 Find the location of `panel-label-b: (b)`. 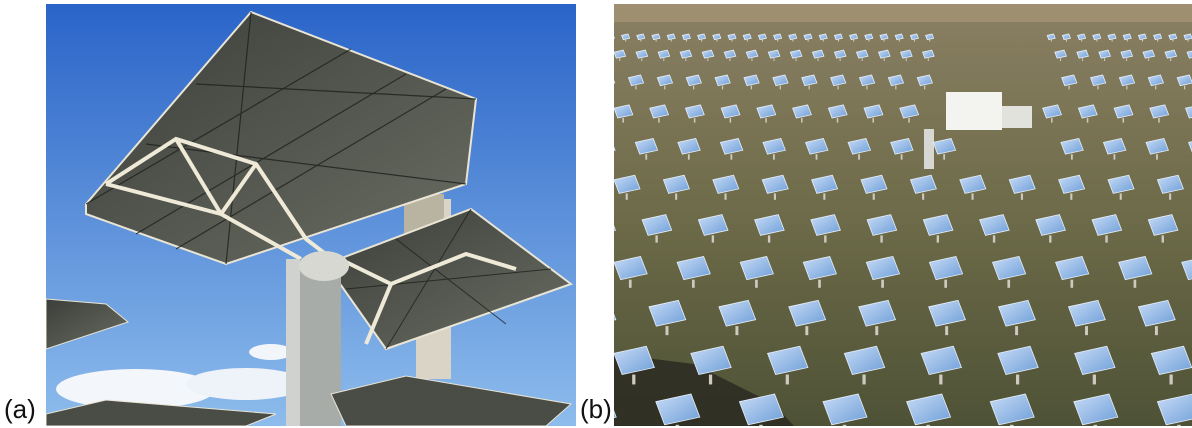

panel-label-b: (b) is located at coordinates (596, 409).